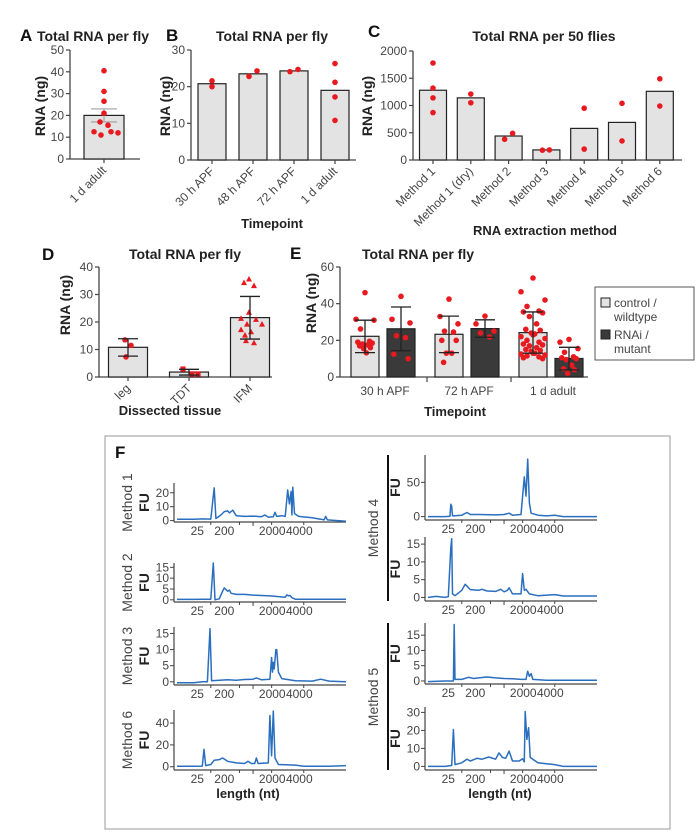 This screenshot has width=700, height=840. I want to click on panel-f-method-1-x-tick-label: 25, so click(198, 531).